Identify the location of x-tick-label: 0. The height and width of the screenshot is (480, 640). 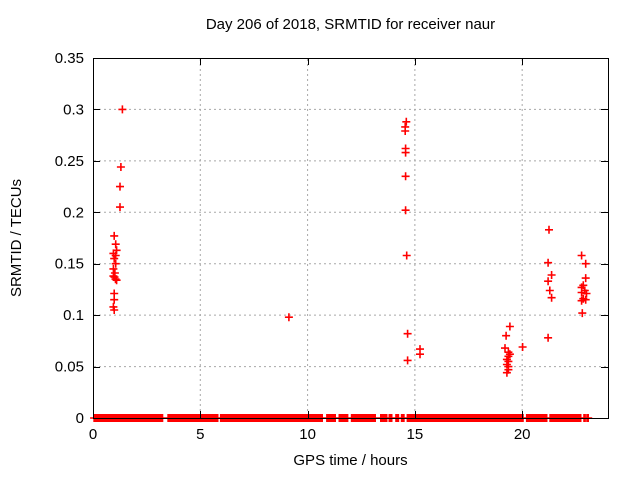
(93, 434).